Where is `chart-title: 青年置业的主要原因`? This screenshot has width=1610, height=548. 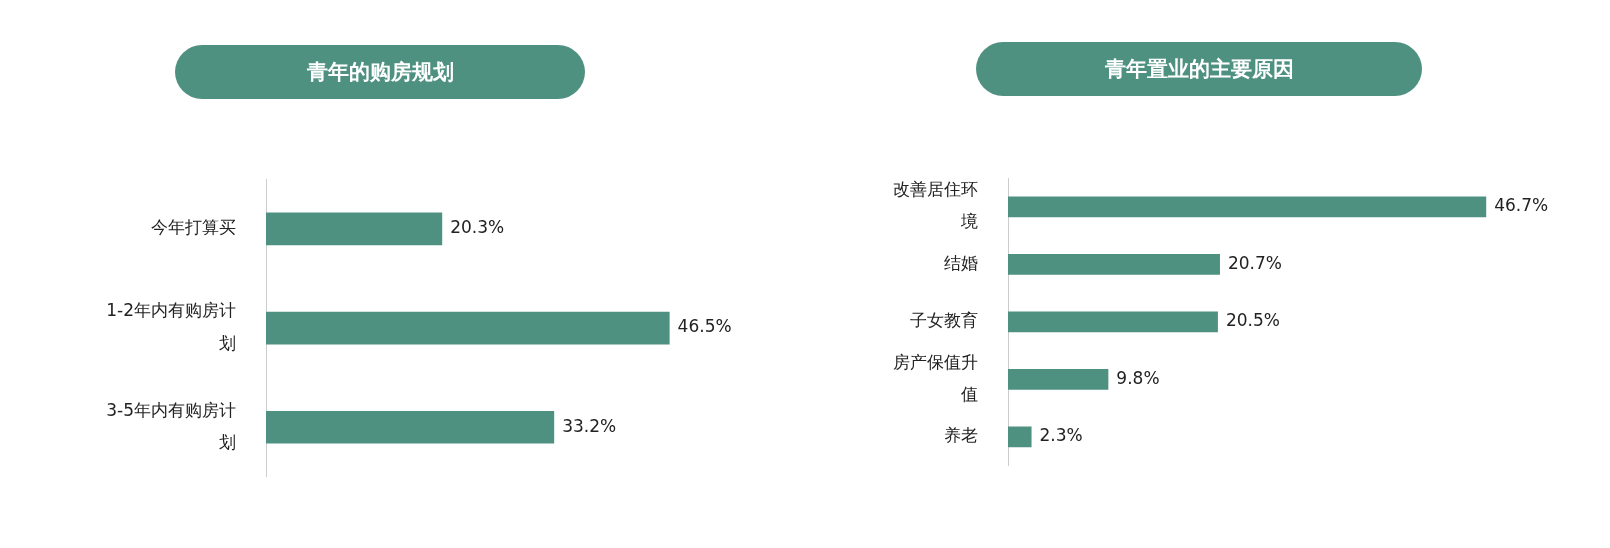 chart-title: 青年置业的主要原因 is located at coordinates (1199, 69).